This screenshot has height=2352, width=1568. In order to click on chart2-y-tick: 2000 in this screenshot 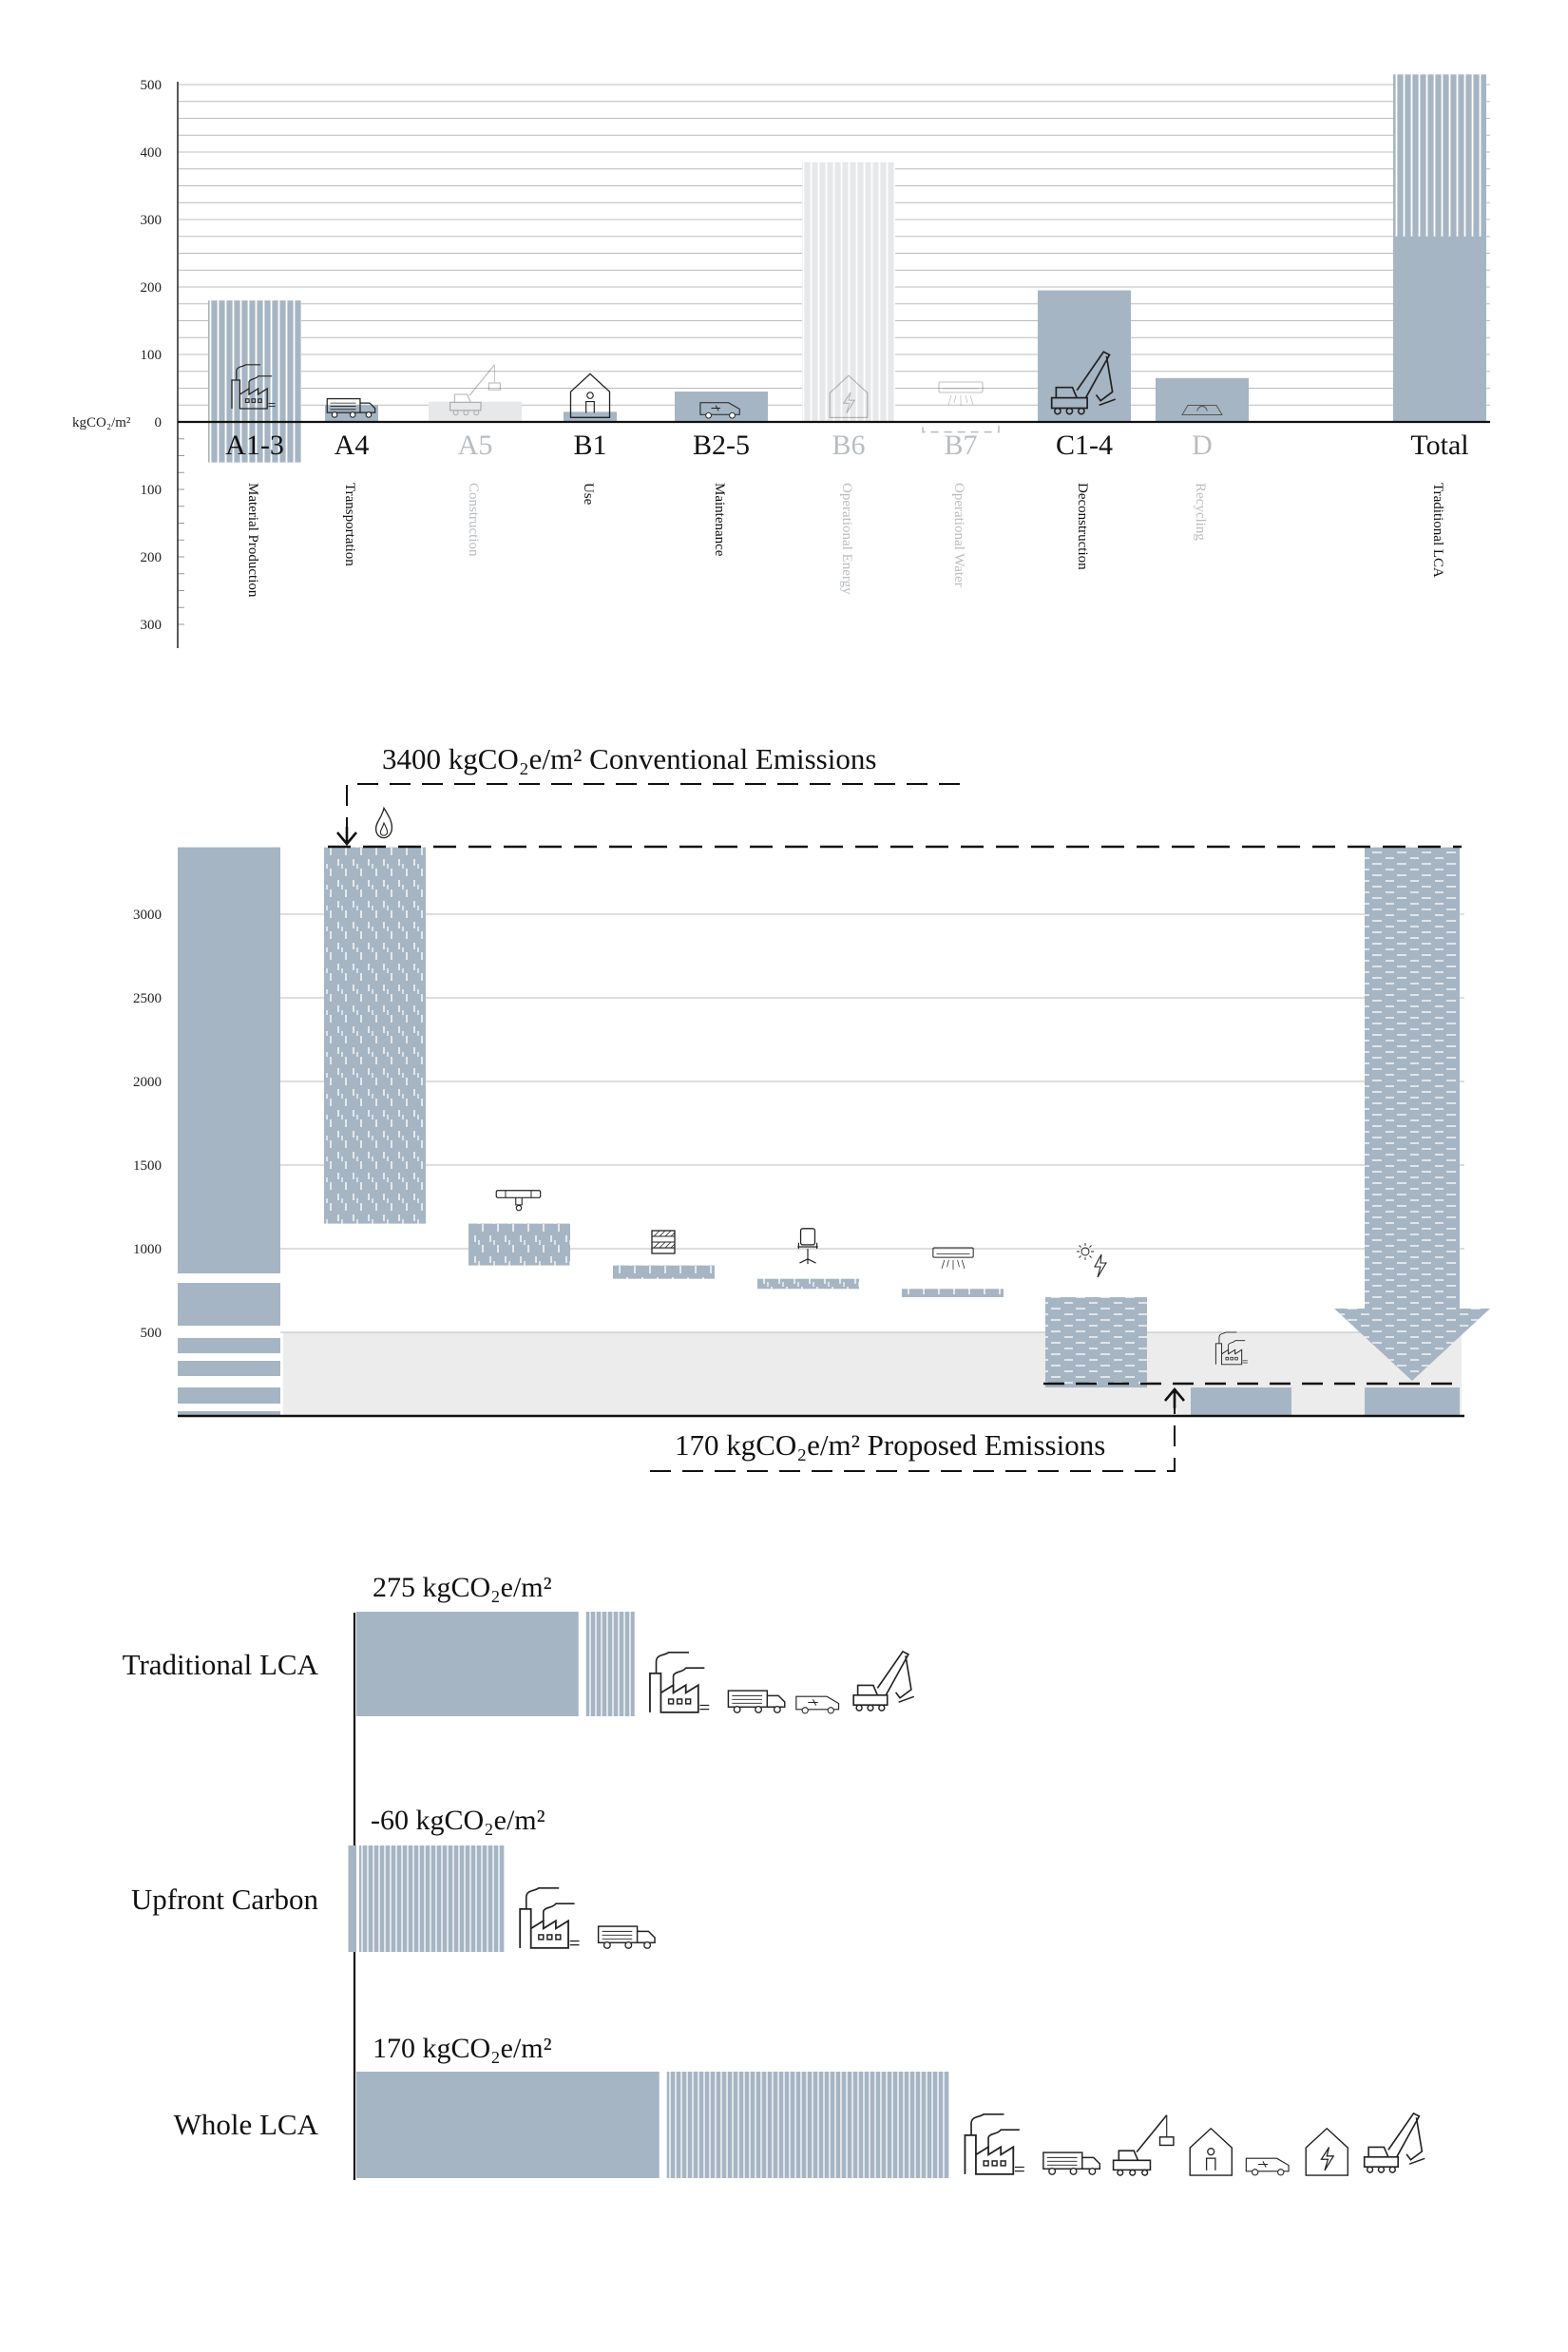, I will do `click(147, 1083)`.